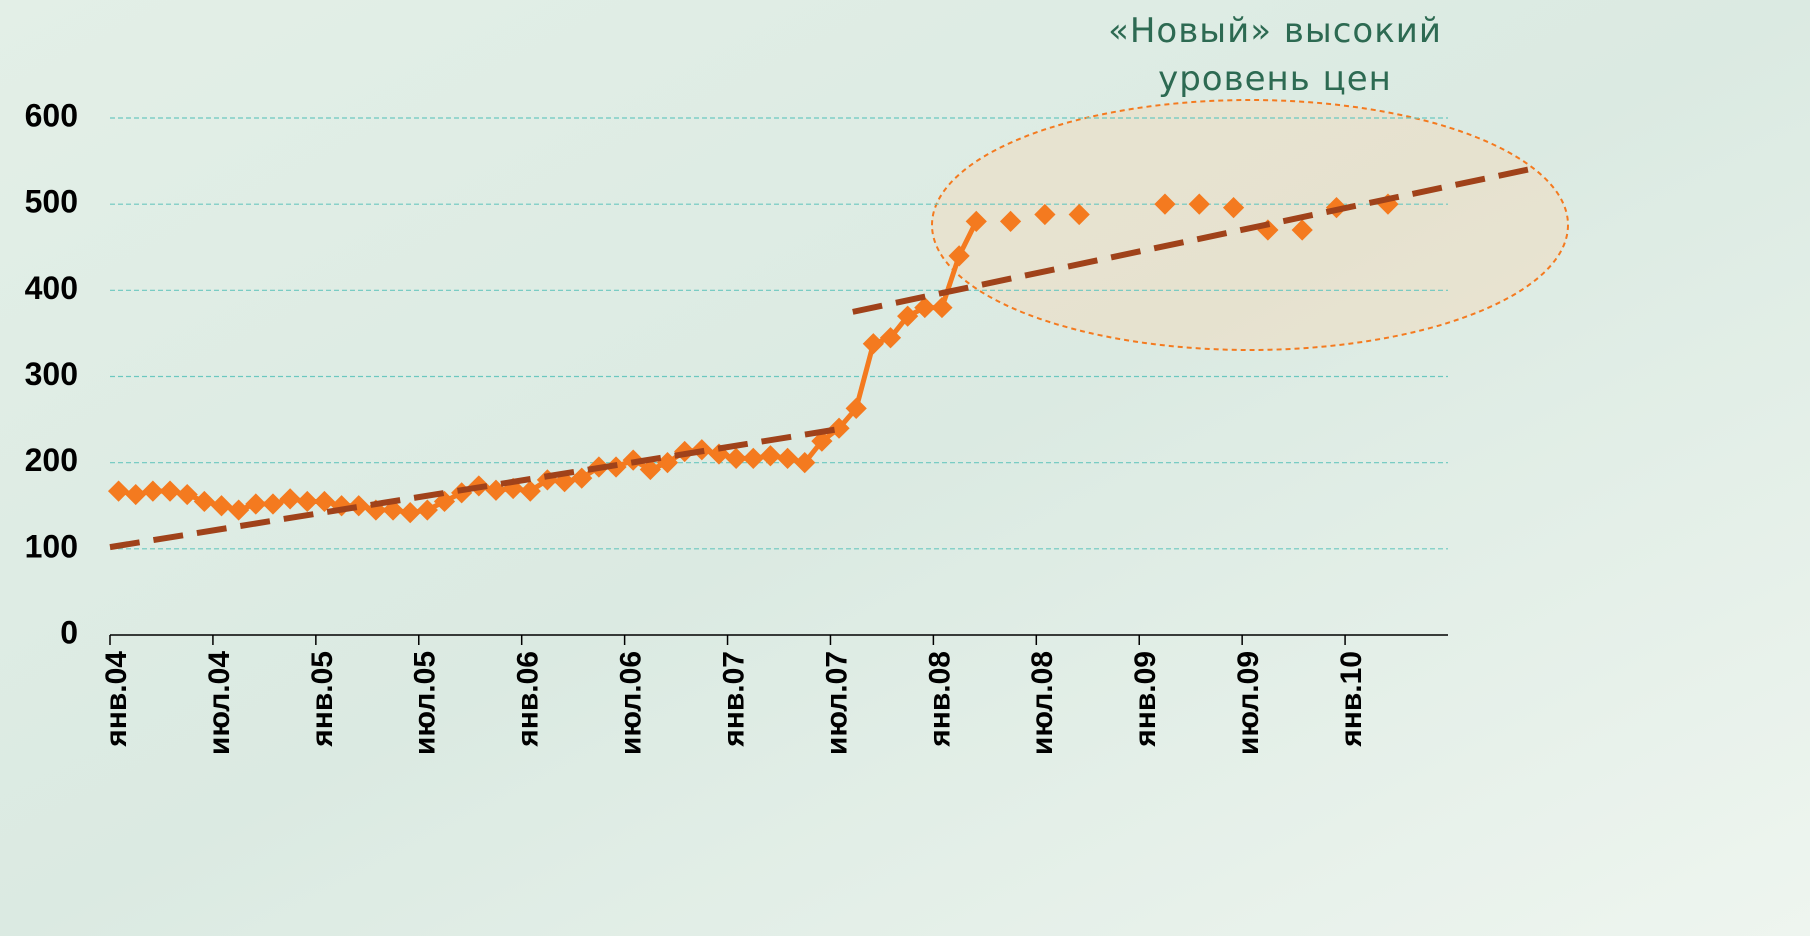 Image resolution: width=1810 pixels, height=936 pixels. Describe the element at coordinates (51, 288) in the screenshot. I see `y-tick-label: 400` at that location.